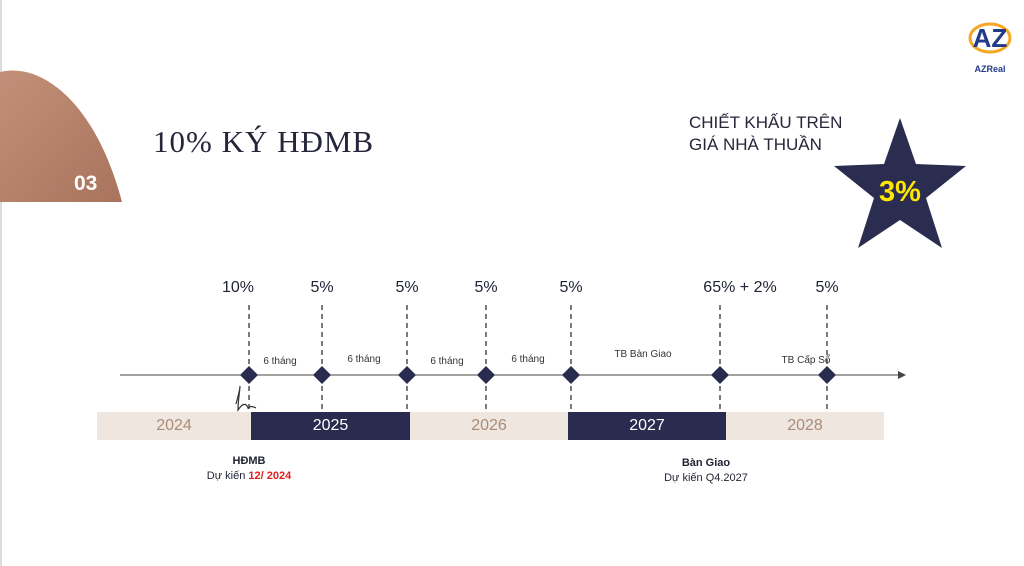 Image resolution: width=1024 pixels, height=566 pixels. I want to click on interval-label: TB Bàn Giao, so click(643, 354).